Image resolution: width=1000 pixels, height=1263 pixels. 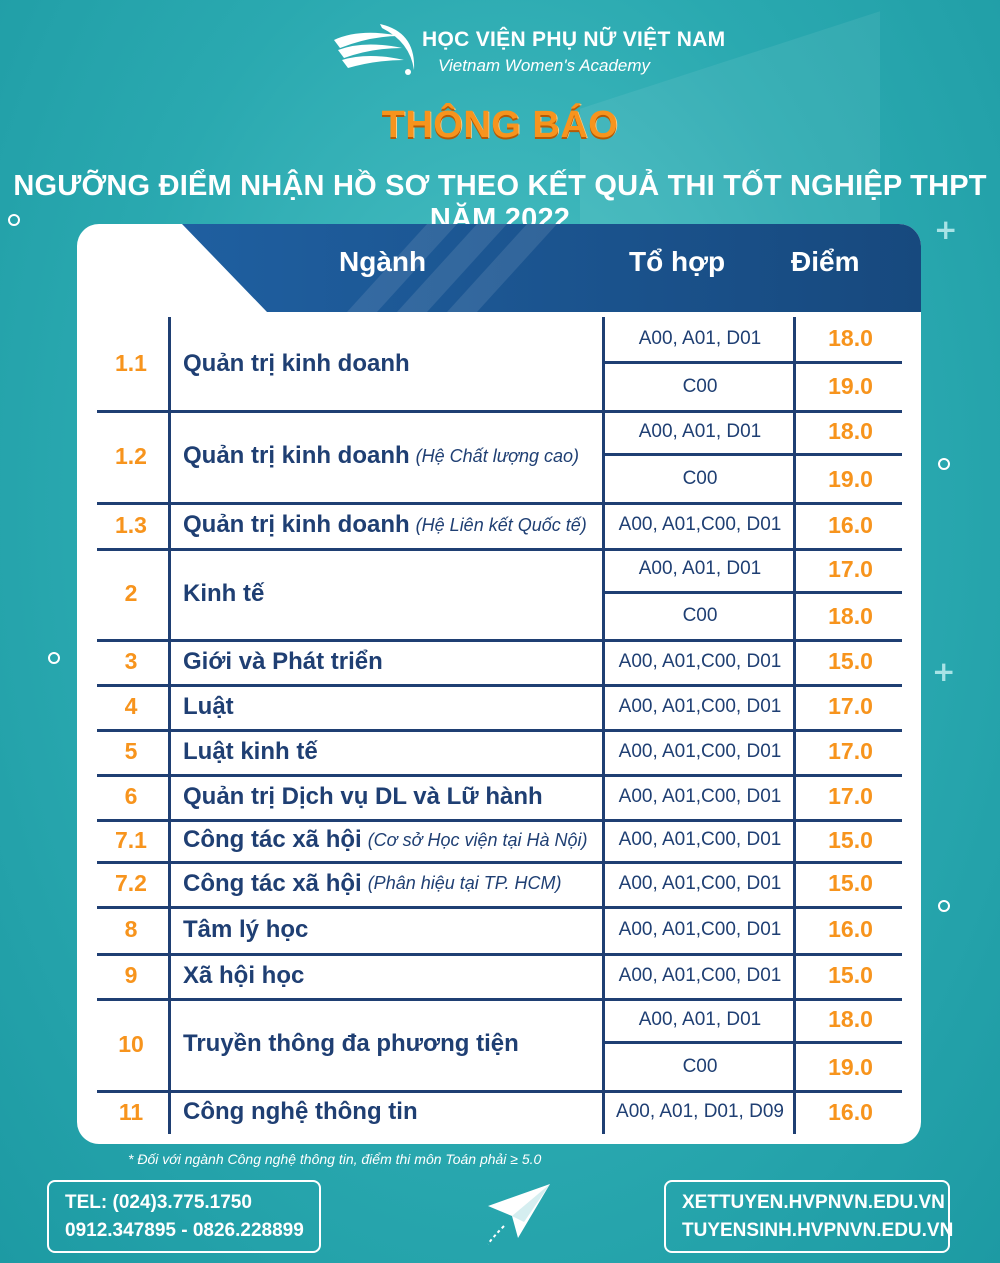 I want to click on major-cell: Quản trị Dịch vụ DL và Lữ hành, so click(x=384, y=796).